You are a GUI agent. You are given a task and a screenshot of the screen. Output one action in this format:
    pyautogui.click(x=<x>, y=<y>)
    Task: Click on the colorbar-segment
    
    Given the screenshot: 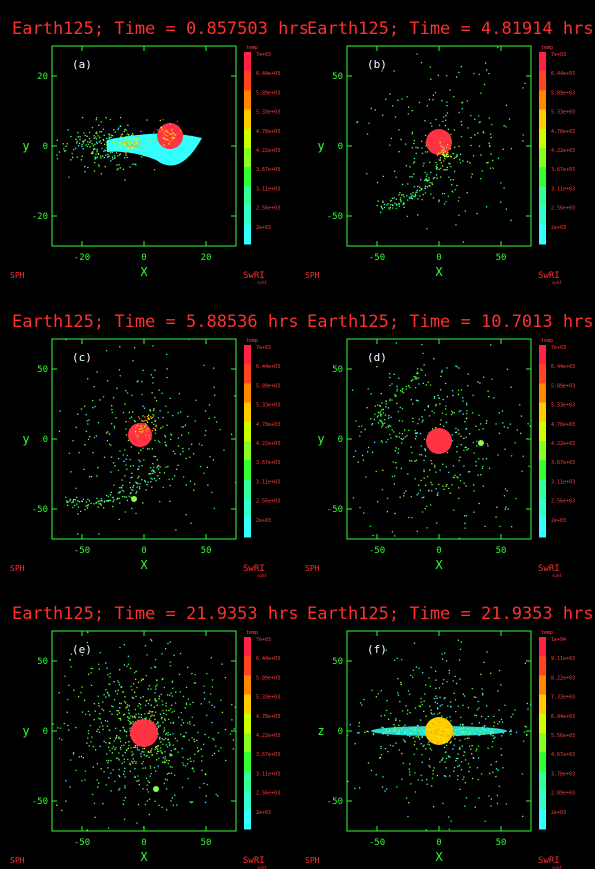 What is the action you would take?
    pyautogui.click(x=247, y=704)
    